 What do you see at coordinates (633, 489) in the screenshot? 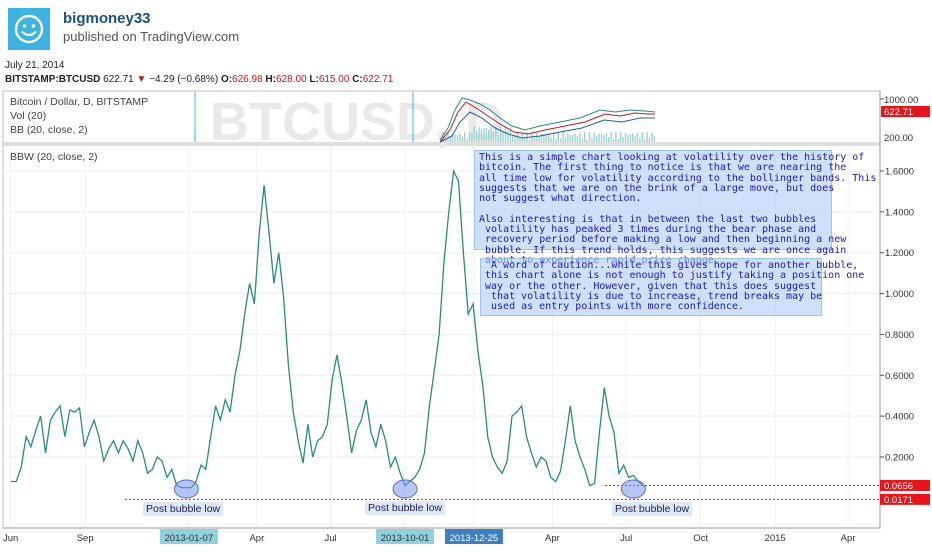
I see `low-marker-circle` at bounding box center [633, 489].